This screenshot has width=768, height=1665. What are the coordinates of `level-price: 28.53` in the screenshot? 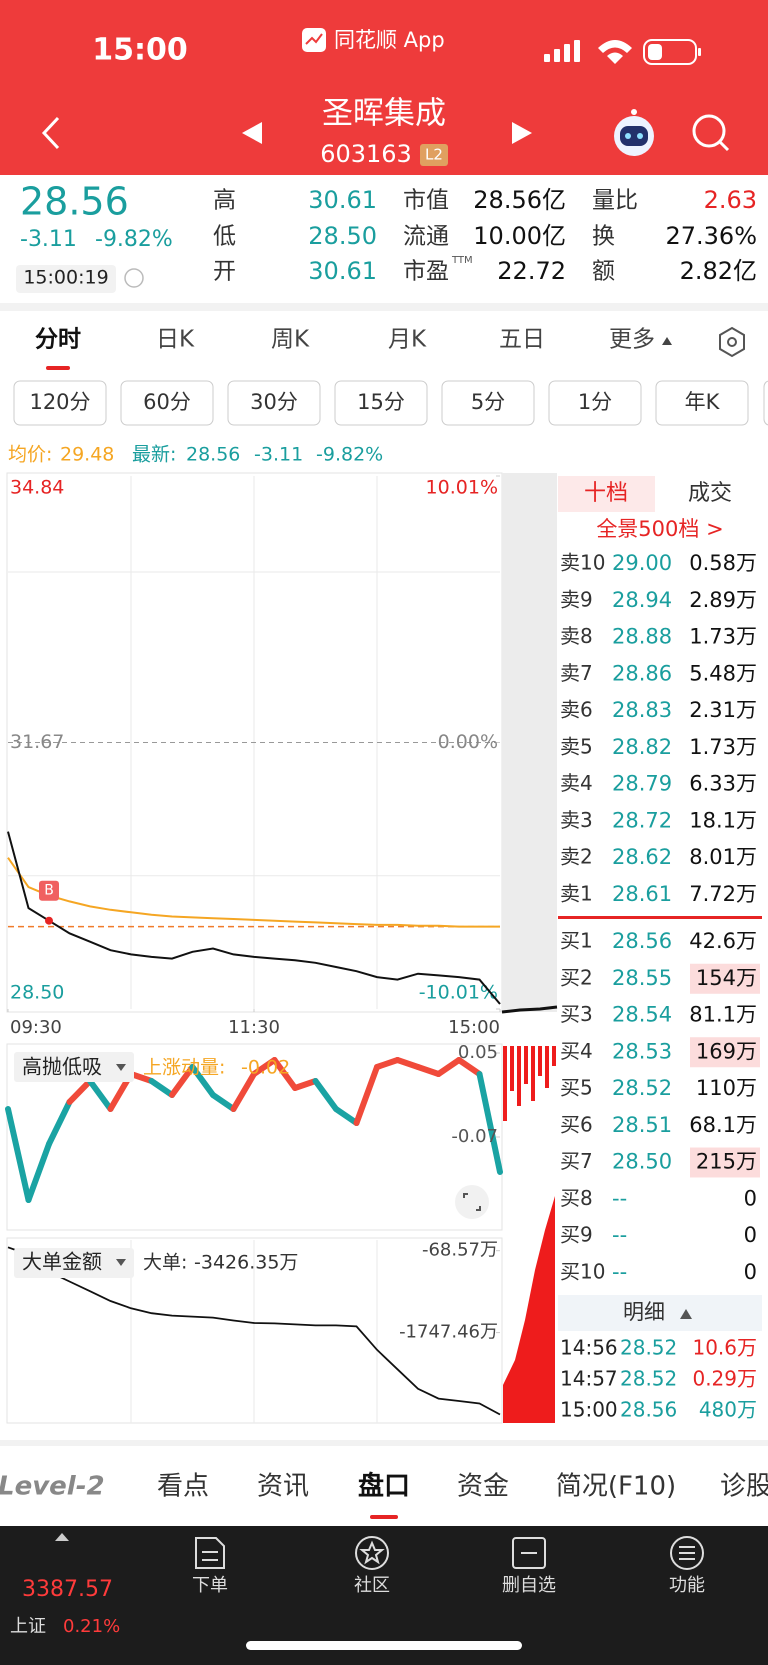 It's located at (642, 1051).